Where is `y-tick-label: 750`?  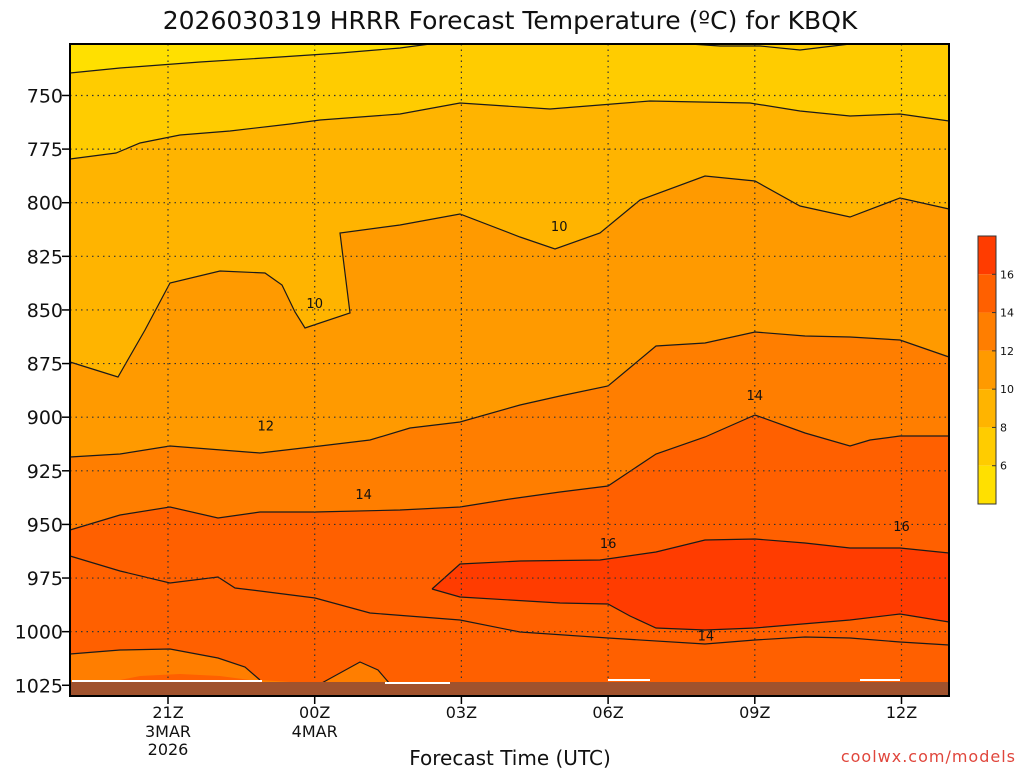 y-tick-label: 750 is located at coordinates (45, 96).